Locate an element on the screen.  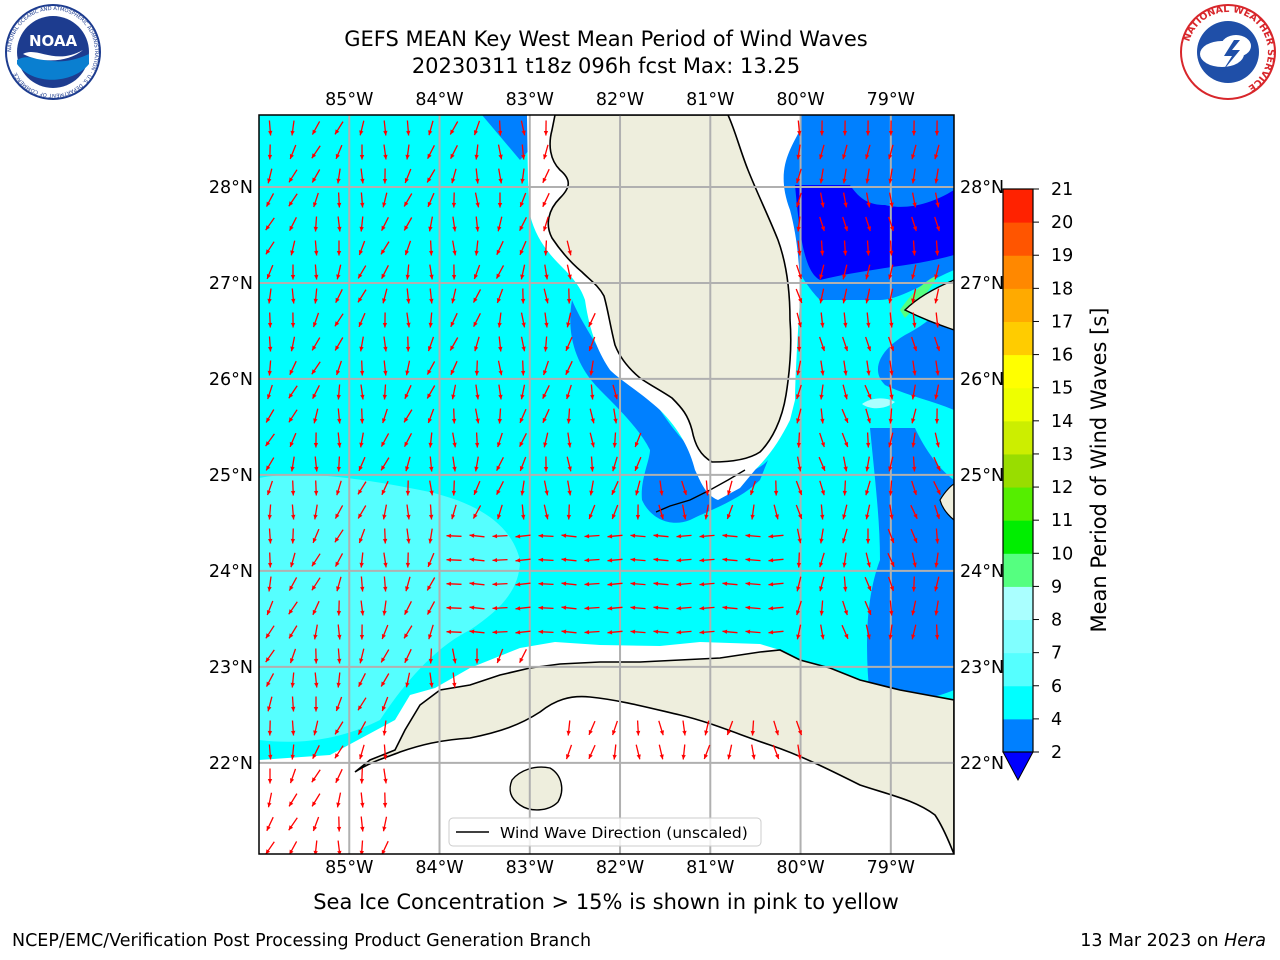
lon-label-top: 82°W is located at coordinates (620, 100).